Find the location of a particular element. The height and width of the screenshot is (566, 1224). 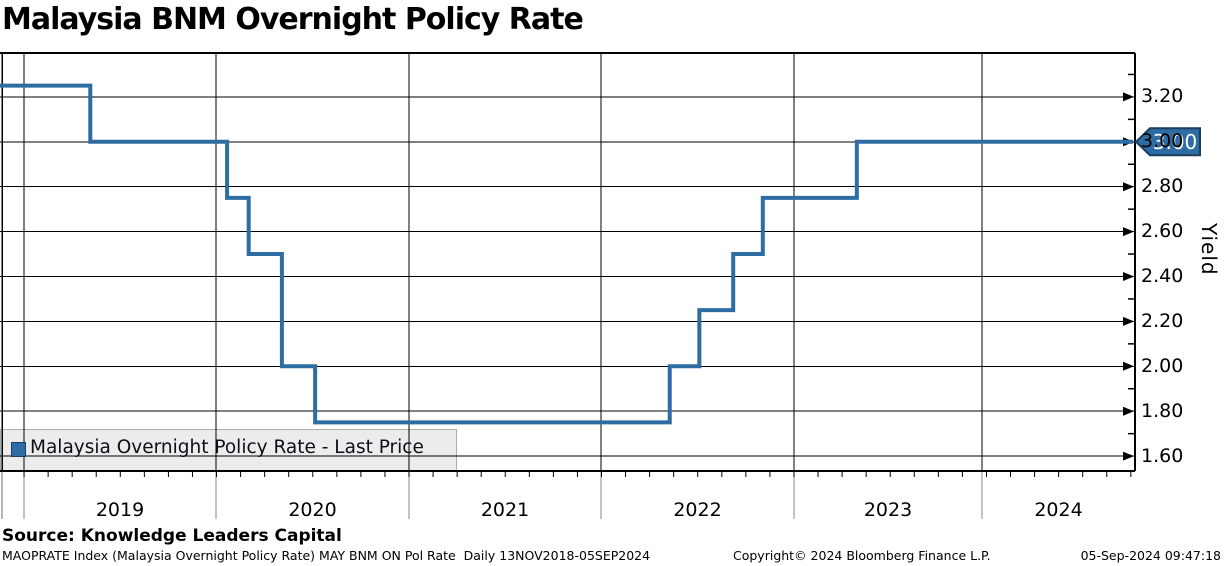

timestamp: 05-Sep-2024 09:47:18 is located at coordinates (1150, 555).